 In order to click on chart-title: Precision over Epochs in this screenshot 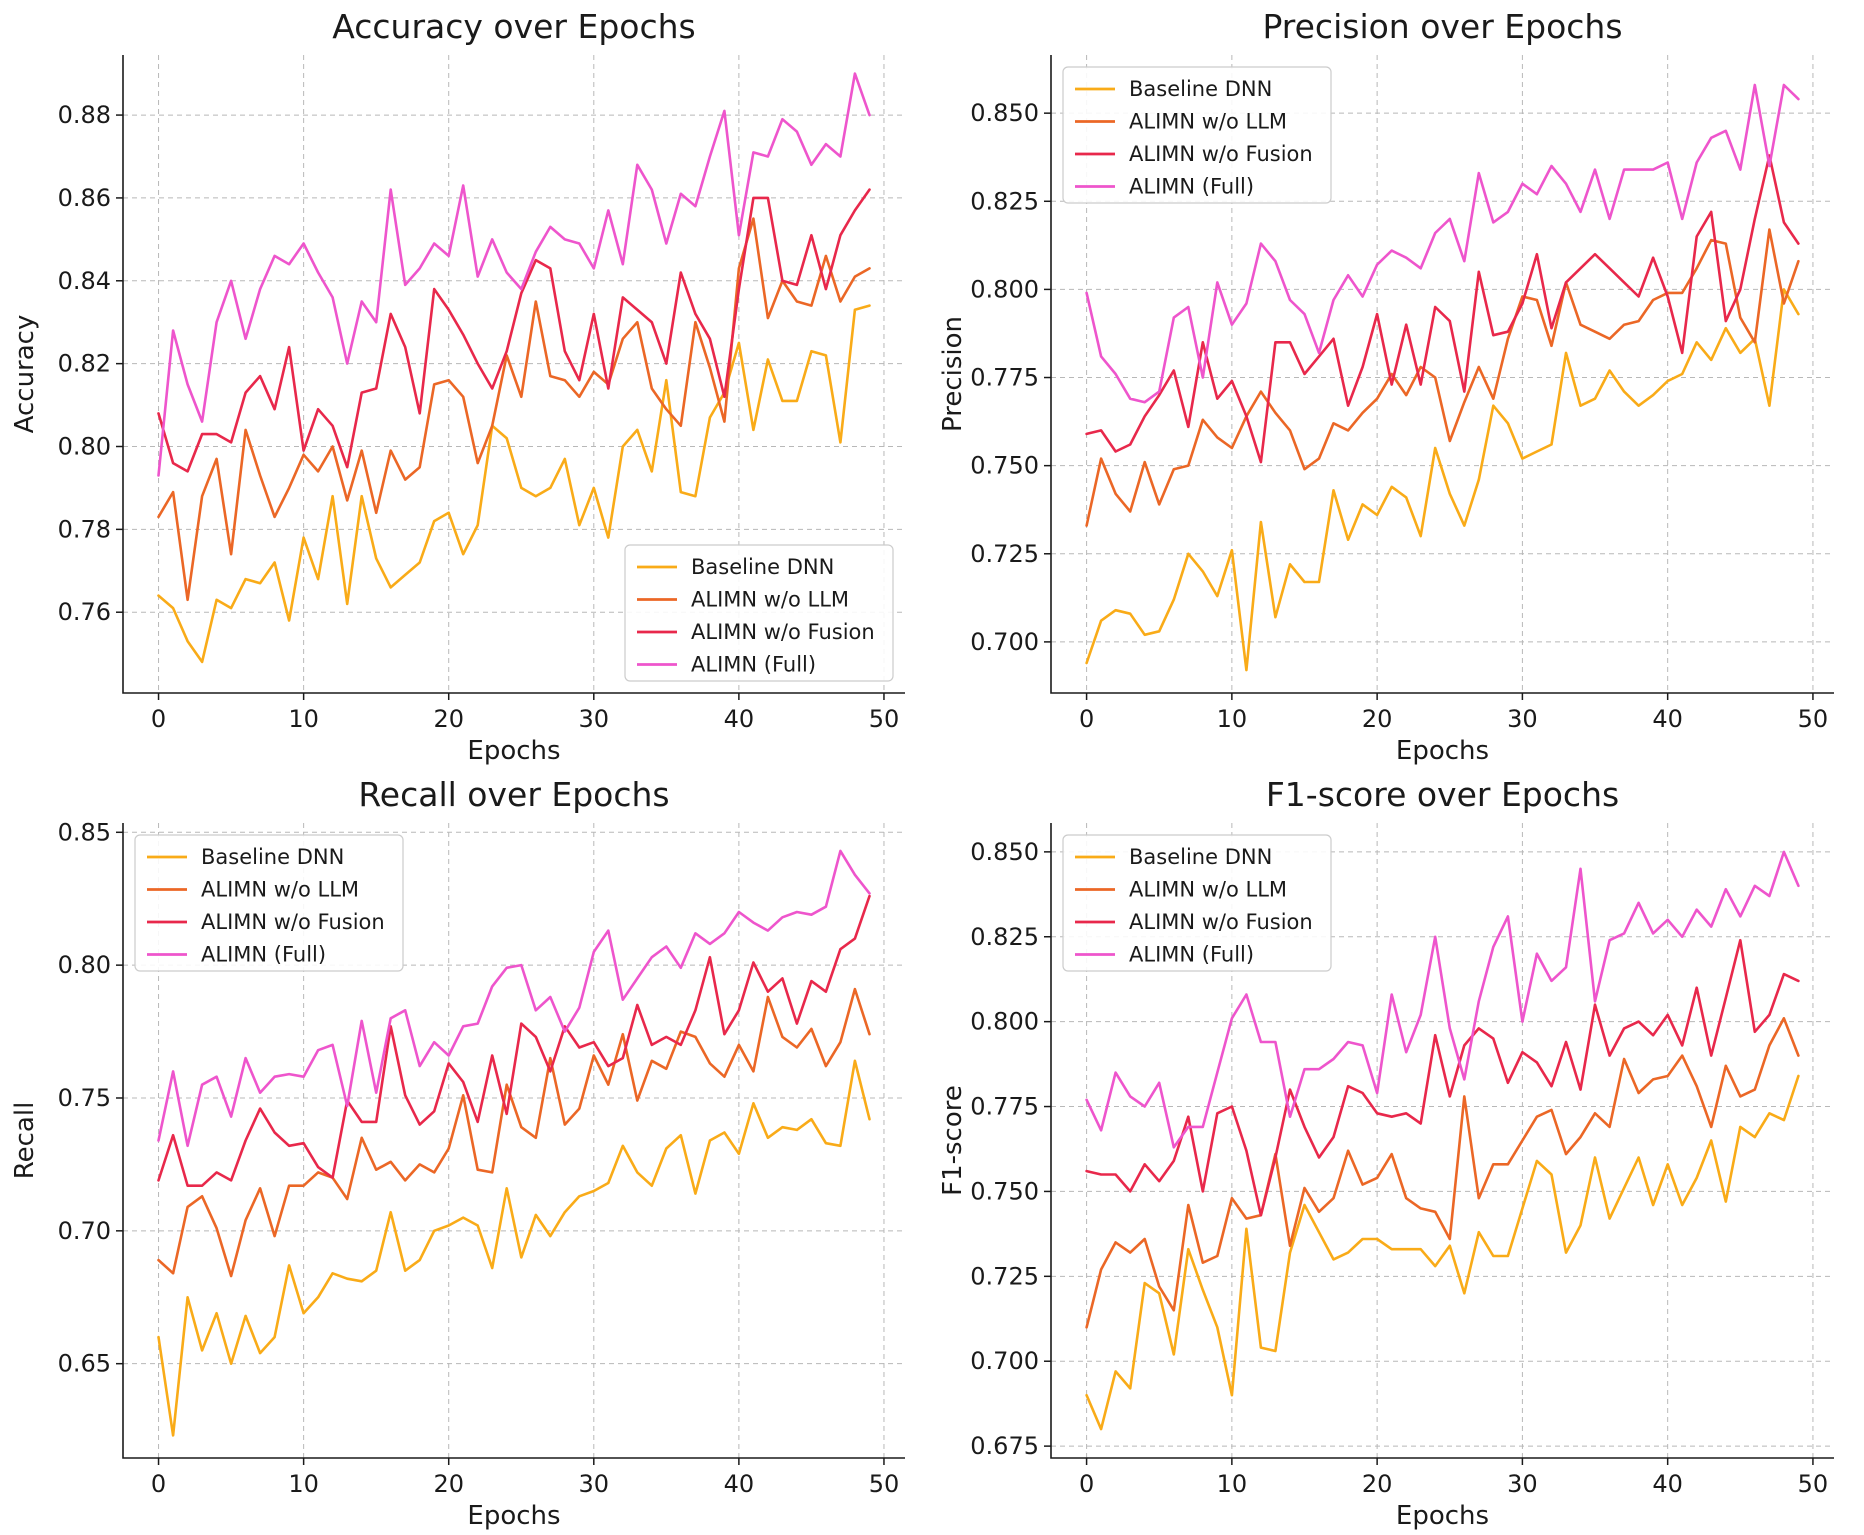, I will do `click(1442, 26)`.